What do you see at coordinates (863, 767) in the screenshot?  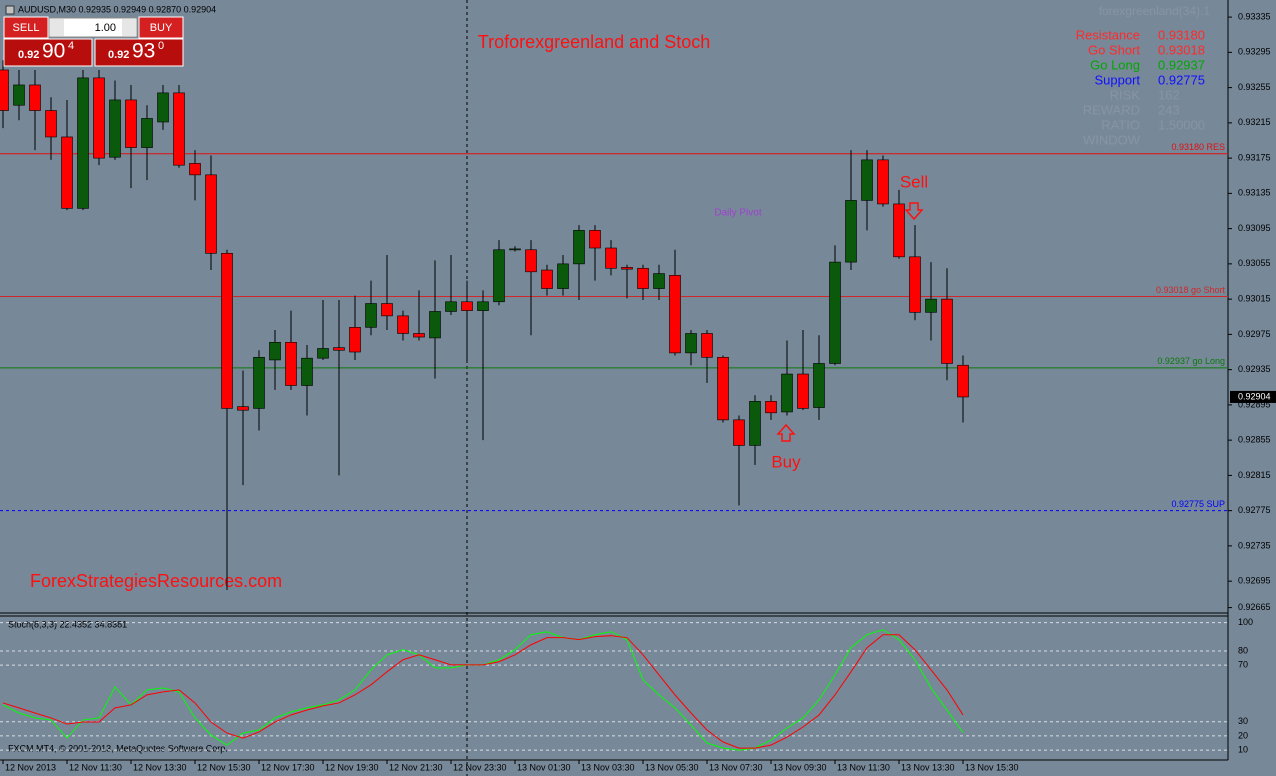 I see `x-tick-label: 13 Nov 11:30` at bounding box center [863, 767].